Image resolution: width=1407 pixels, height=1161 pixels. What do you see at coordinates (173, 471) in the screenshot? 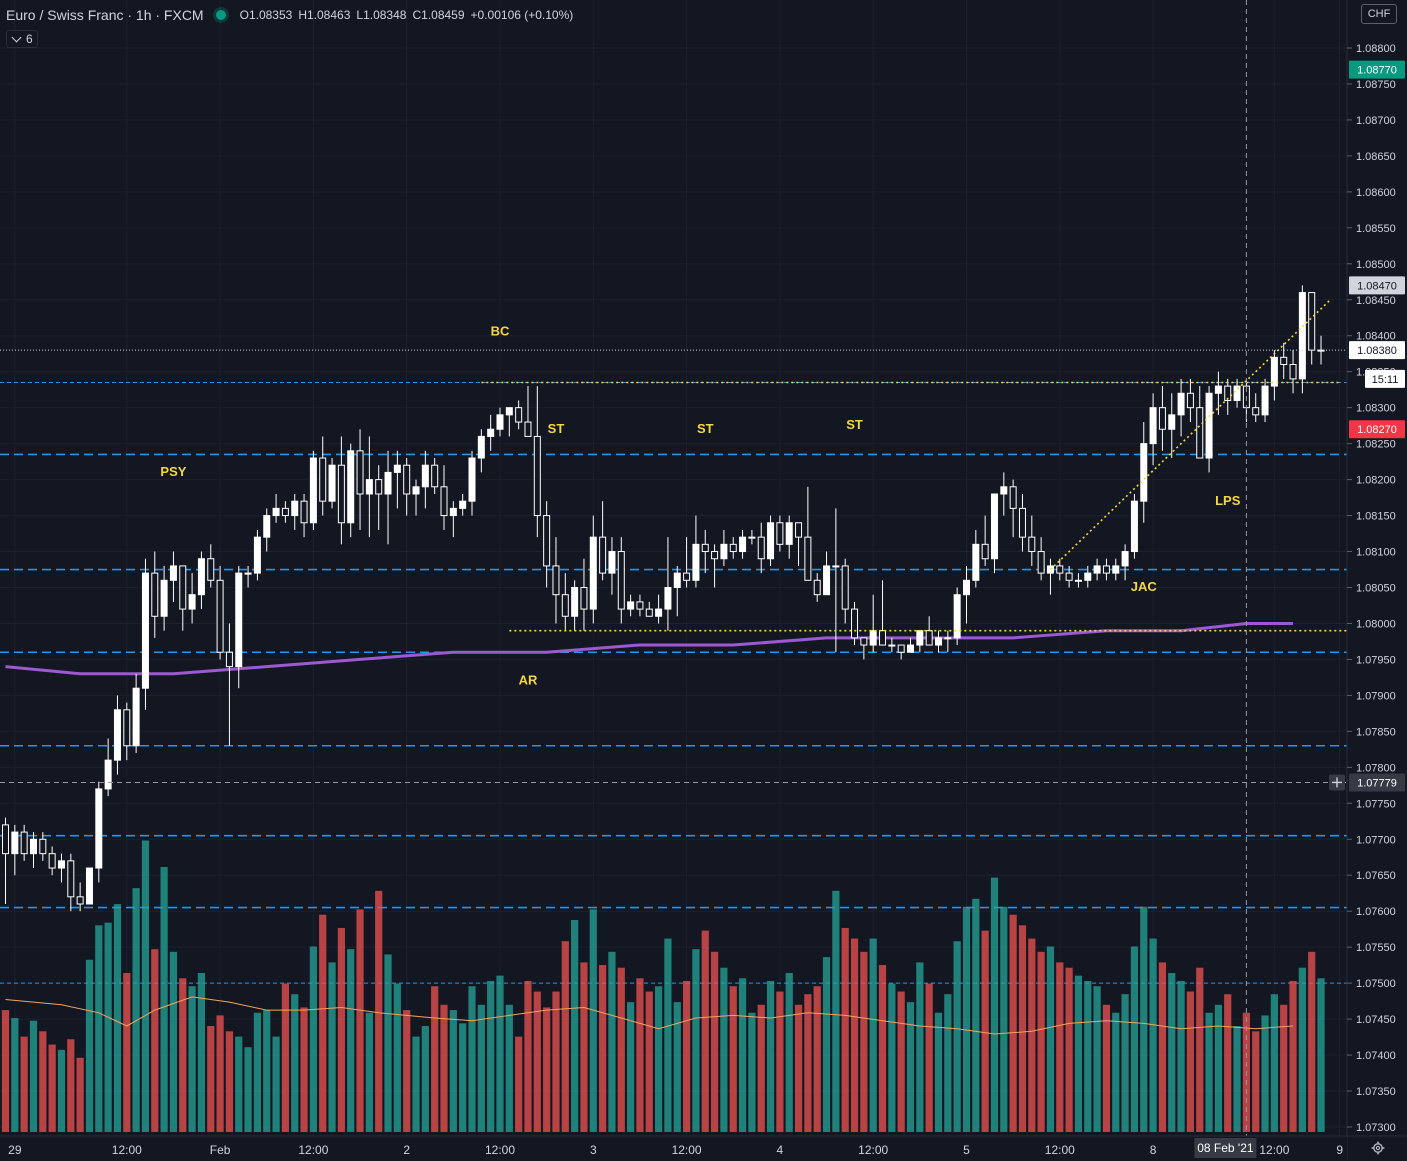
I see `annotation-label: PSY` at bounding box center [173, 471].